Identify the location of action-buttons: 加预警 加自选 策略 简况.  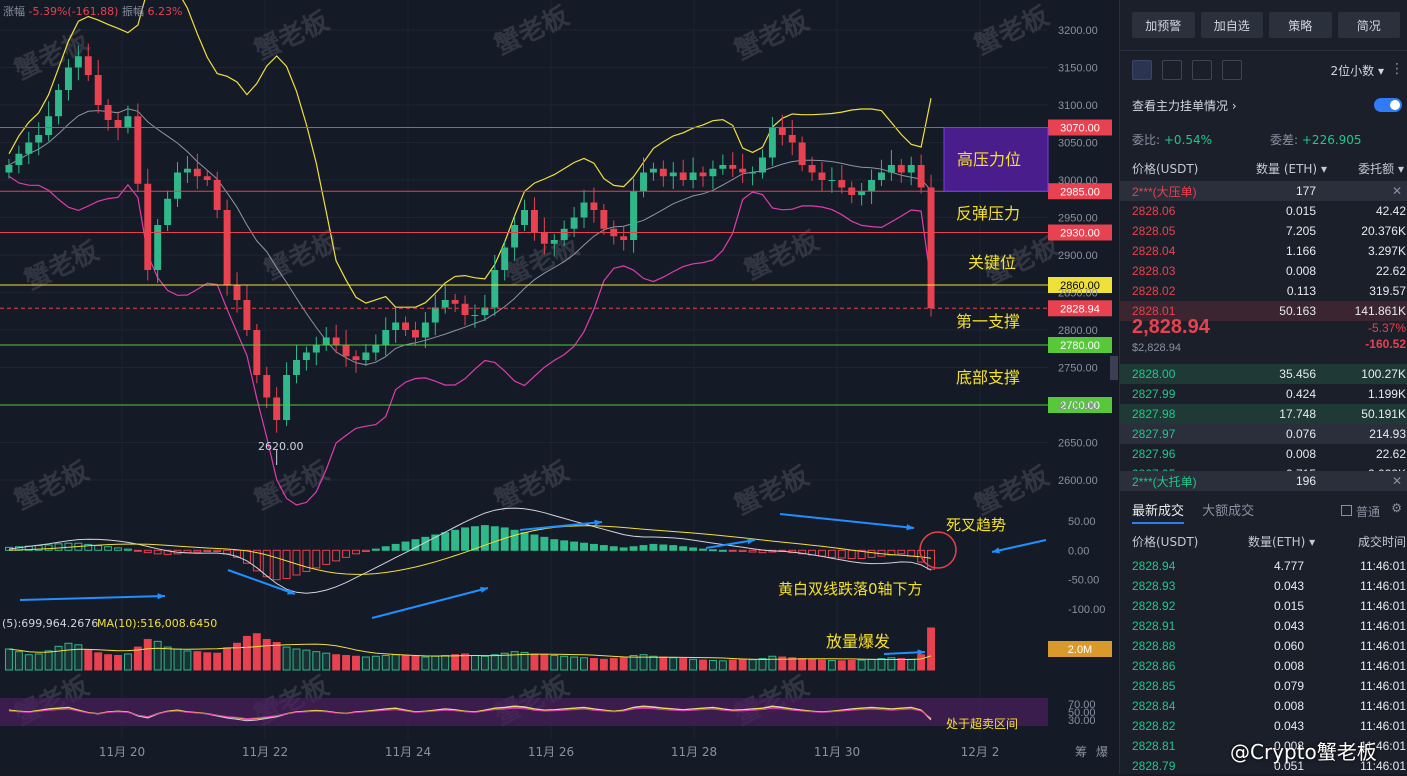
(1266, 25).